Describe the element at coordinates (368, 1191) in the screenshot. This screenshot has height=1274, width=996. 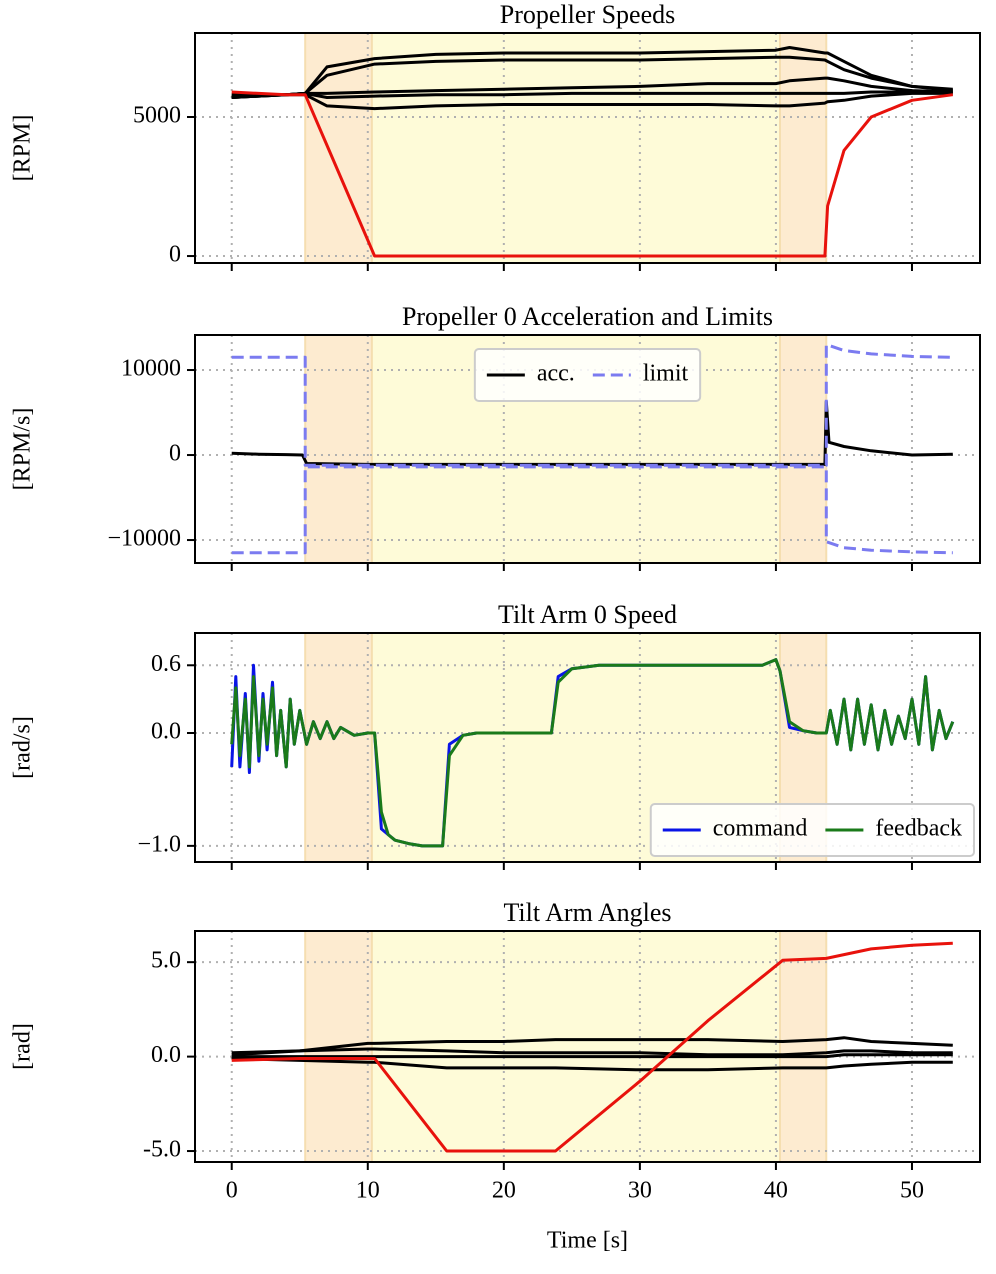
I see `x-tick-label: 10` at that location.